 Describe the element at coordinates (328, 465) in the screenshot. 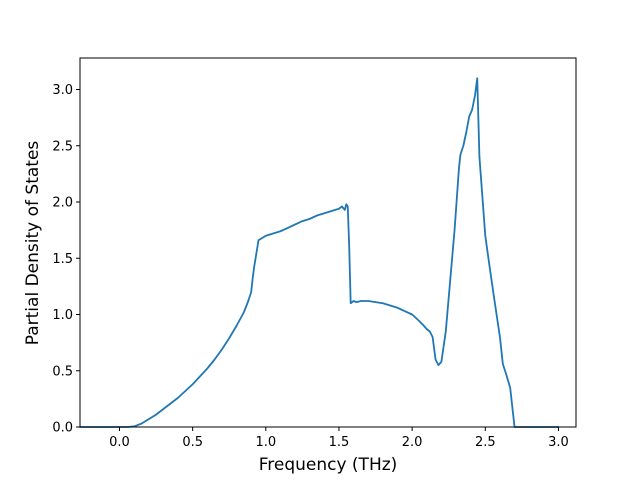

I see `x-axis-label: Frequency (THz)` at that location.